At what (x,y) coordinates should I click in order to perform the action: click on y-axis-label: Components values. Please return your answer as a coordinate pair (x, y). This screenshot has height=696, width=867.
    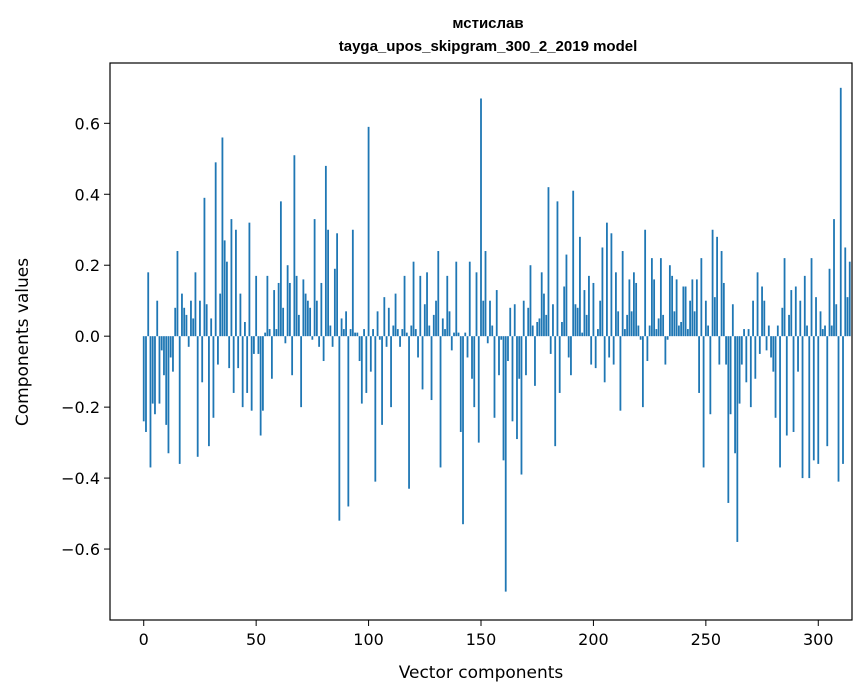
    Looking at the image, I should click on (23, 342).